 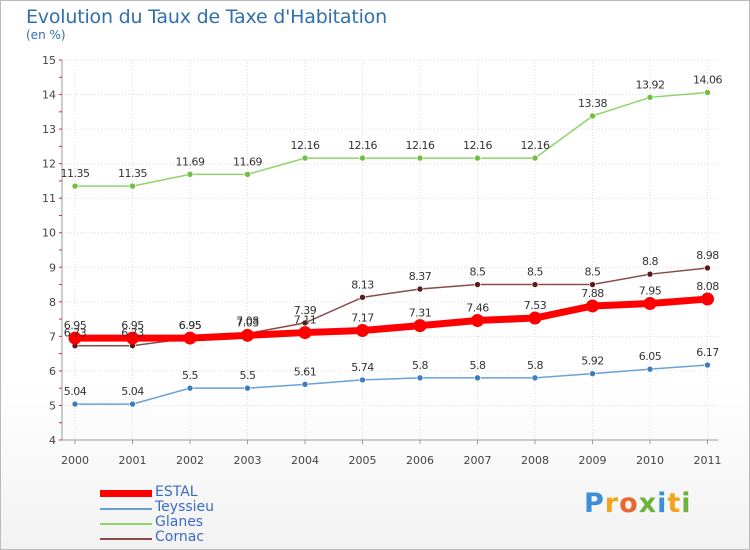 I want to click on data-label-estal: 7.88, so click(x=592, y=293).